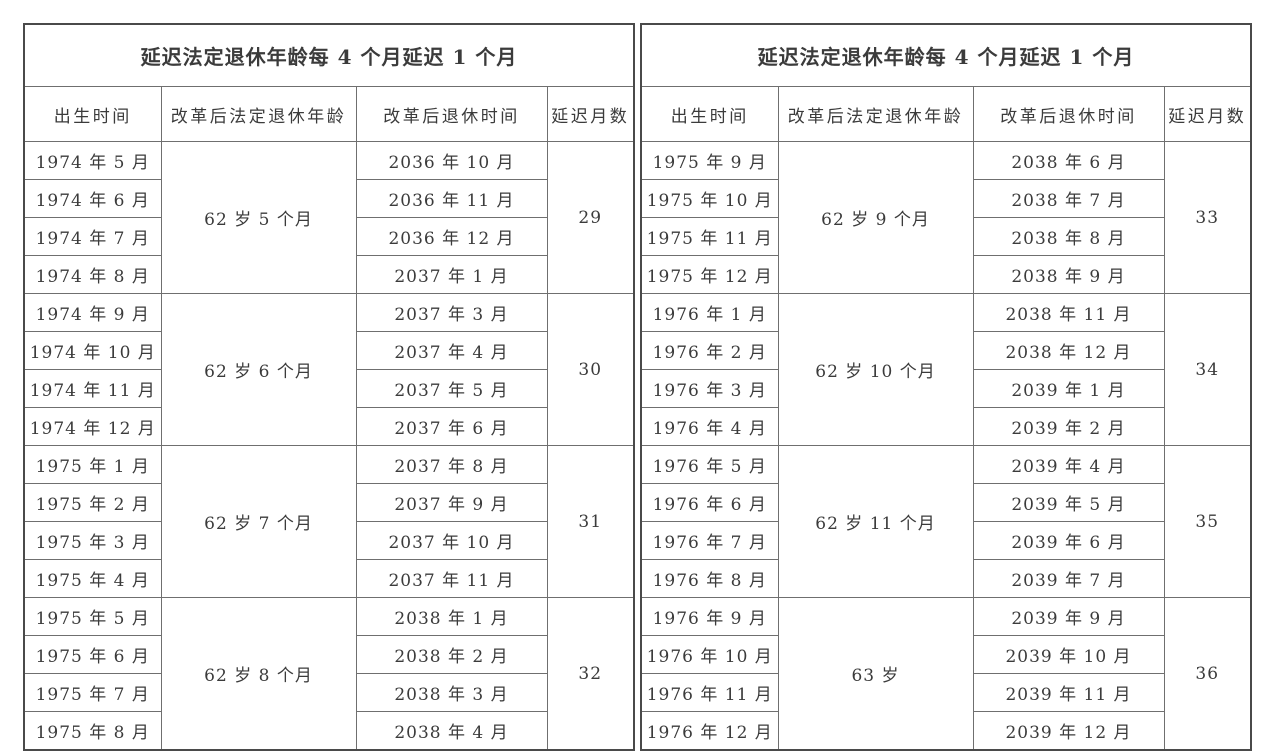  I want to click on birth-cell: 1974 年 12 月, so click(92, 426).